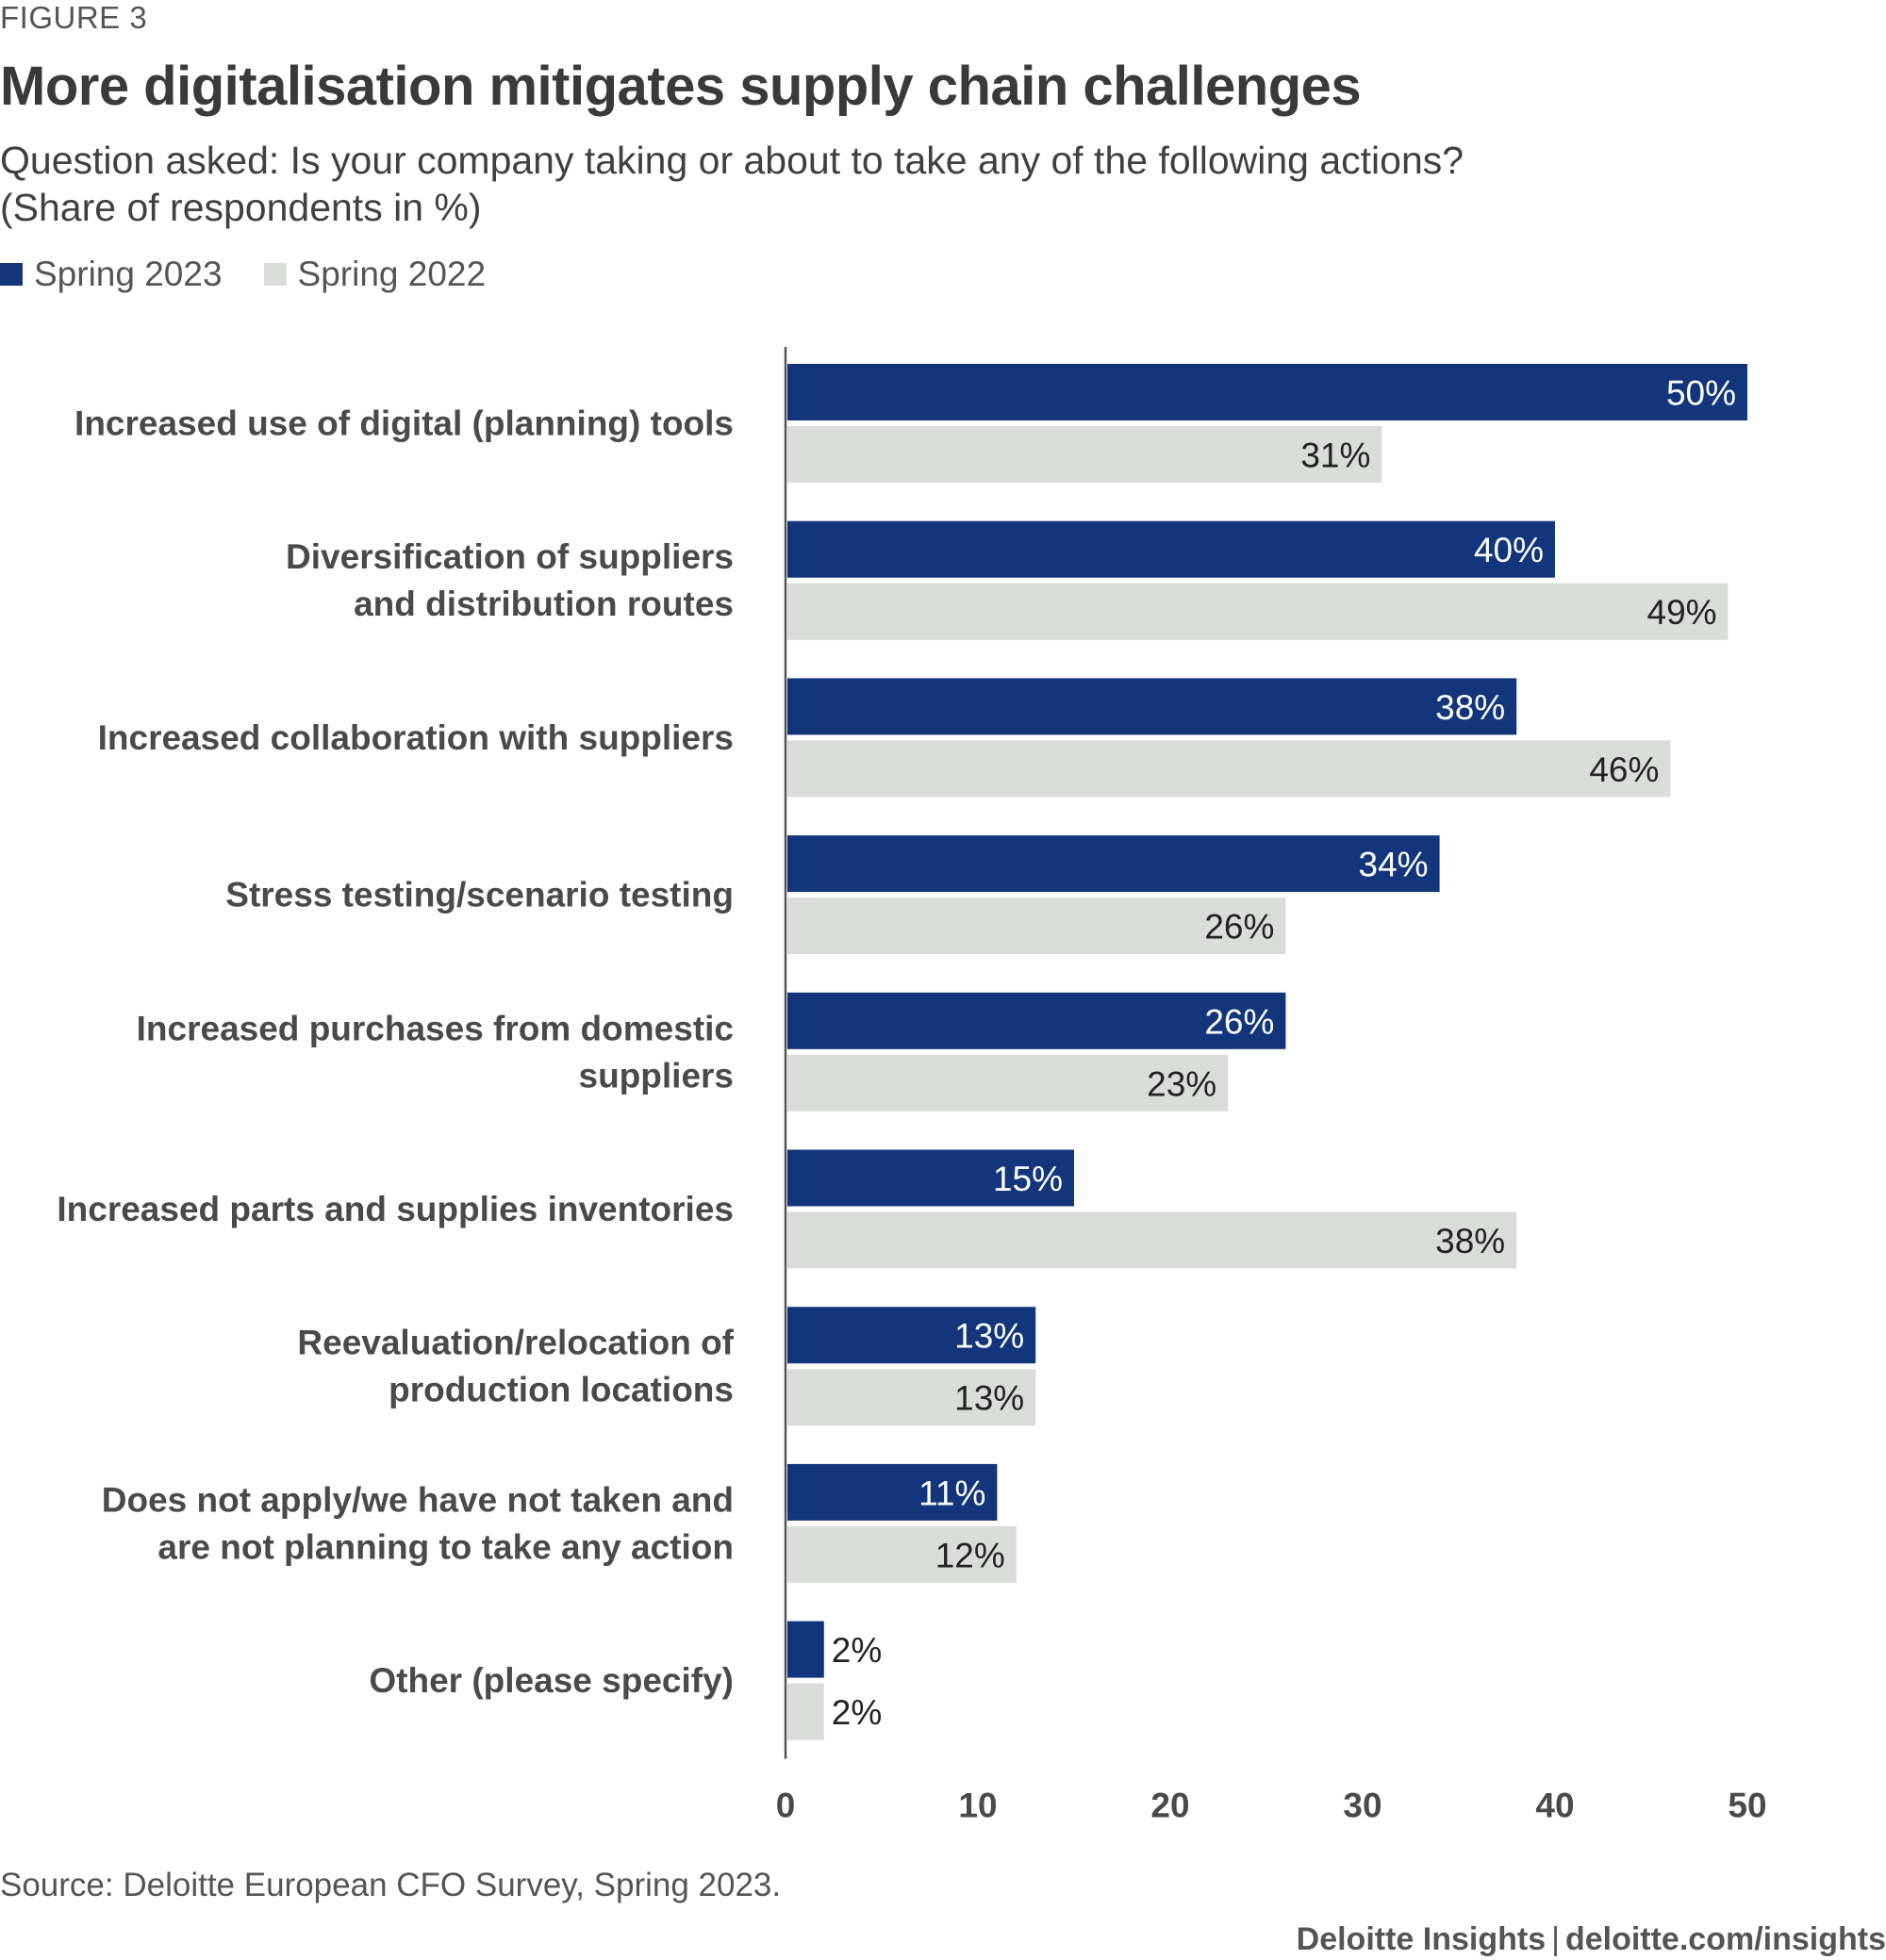 The width and height of the screenshot is (1886, 1960). I want to click on category-label: Other (please specify), so click(551, 1680).